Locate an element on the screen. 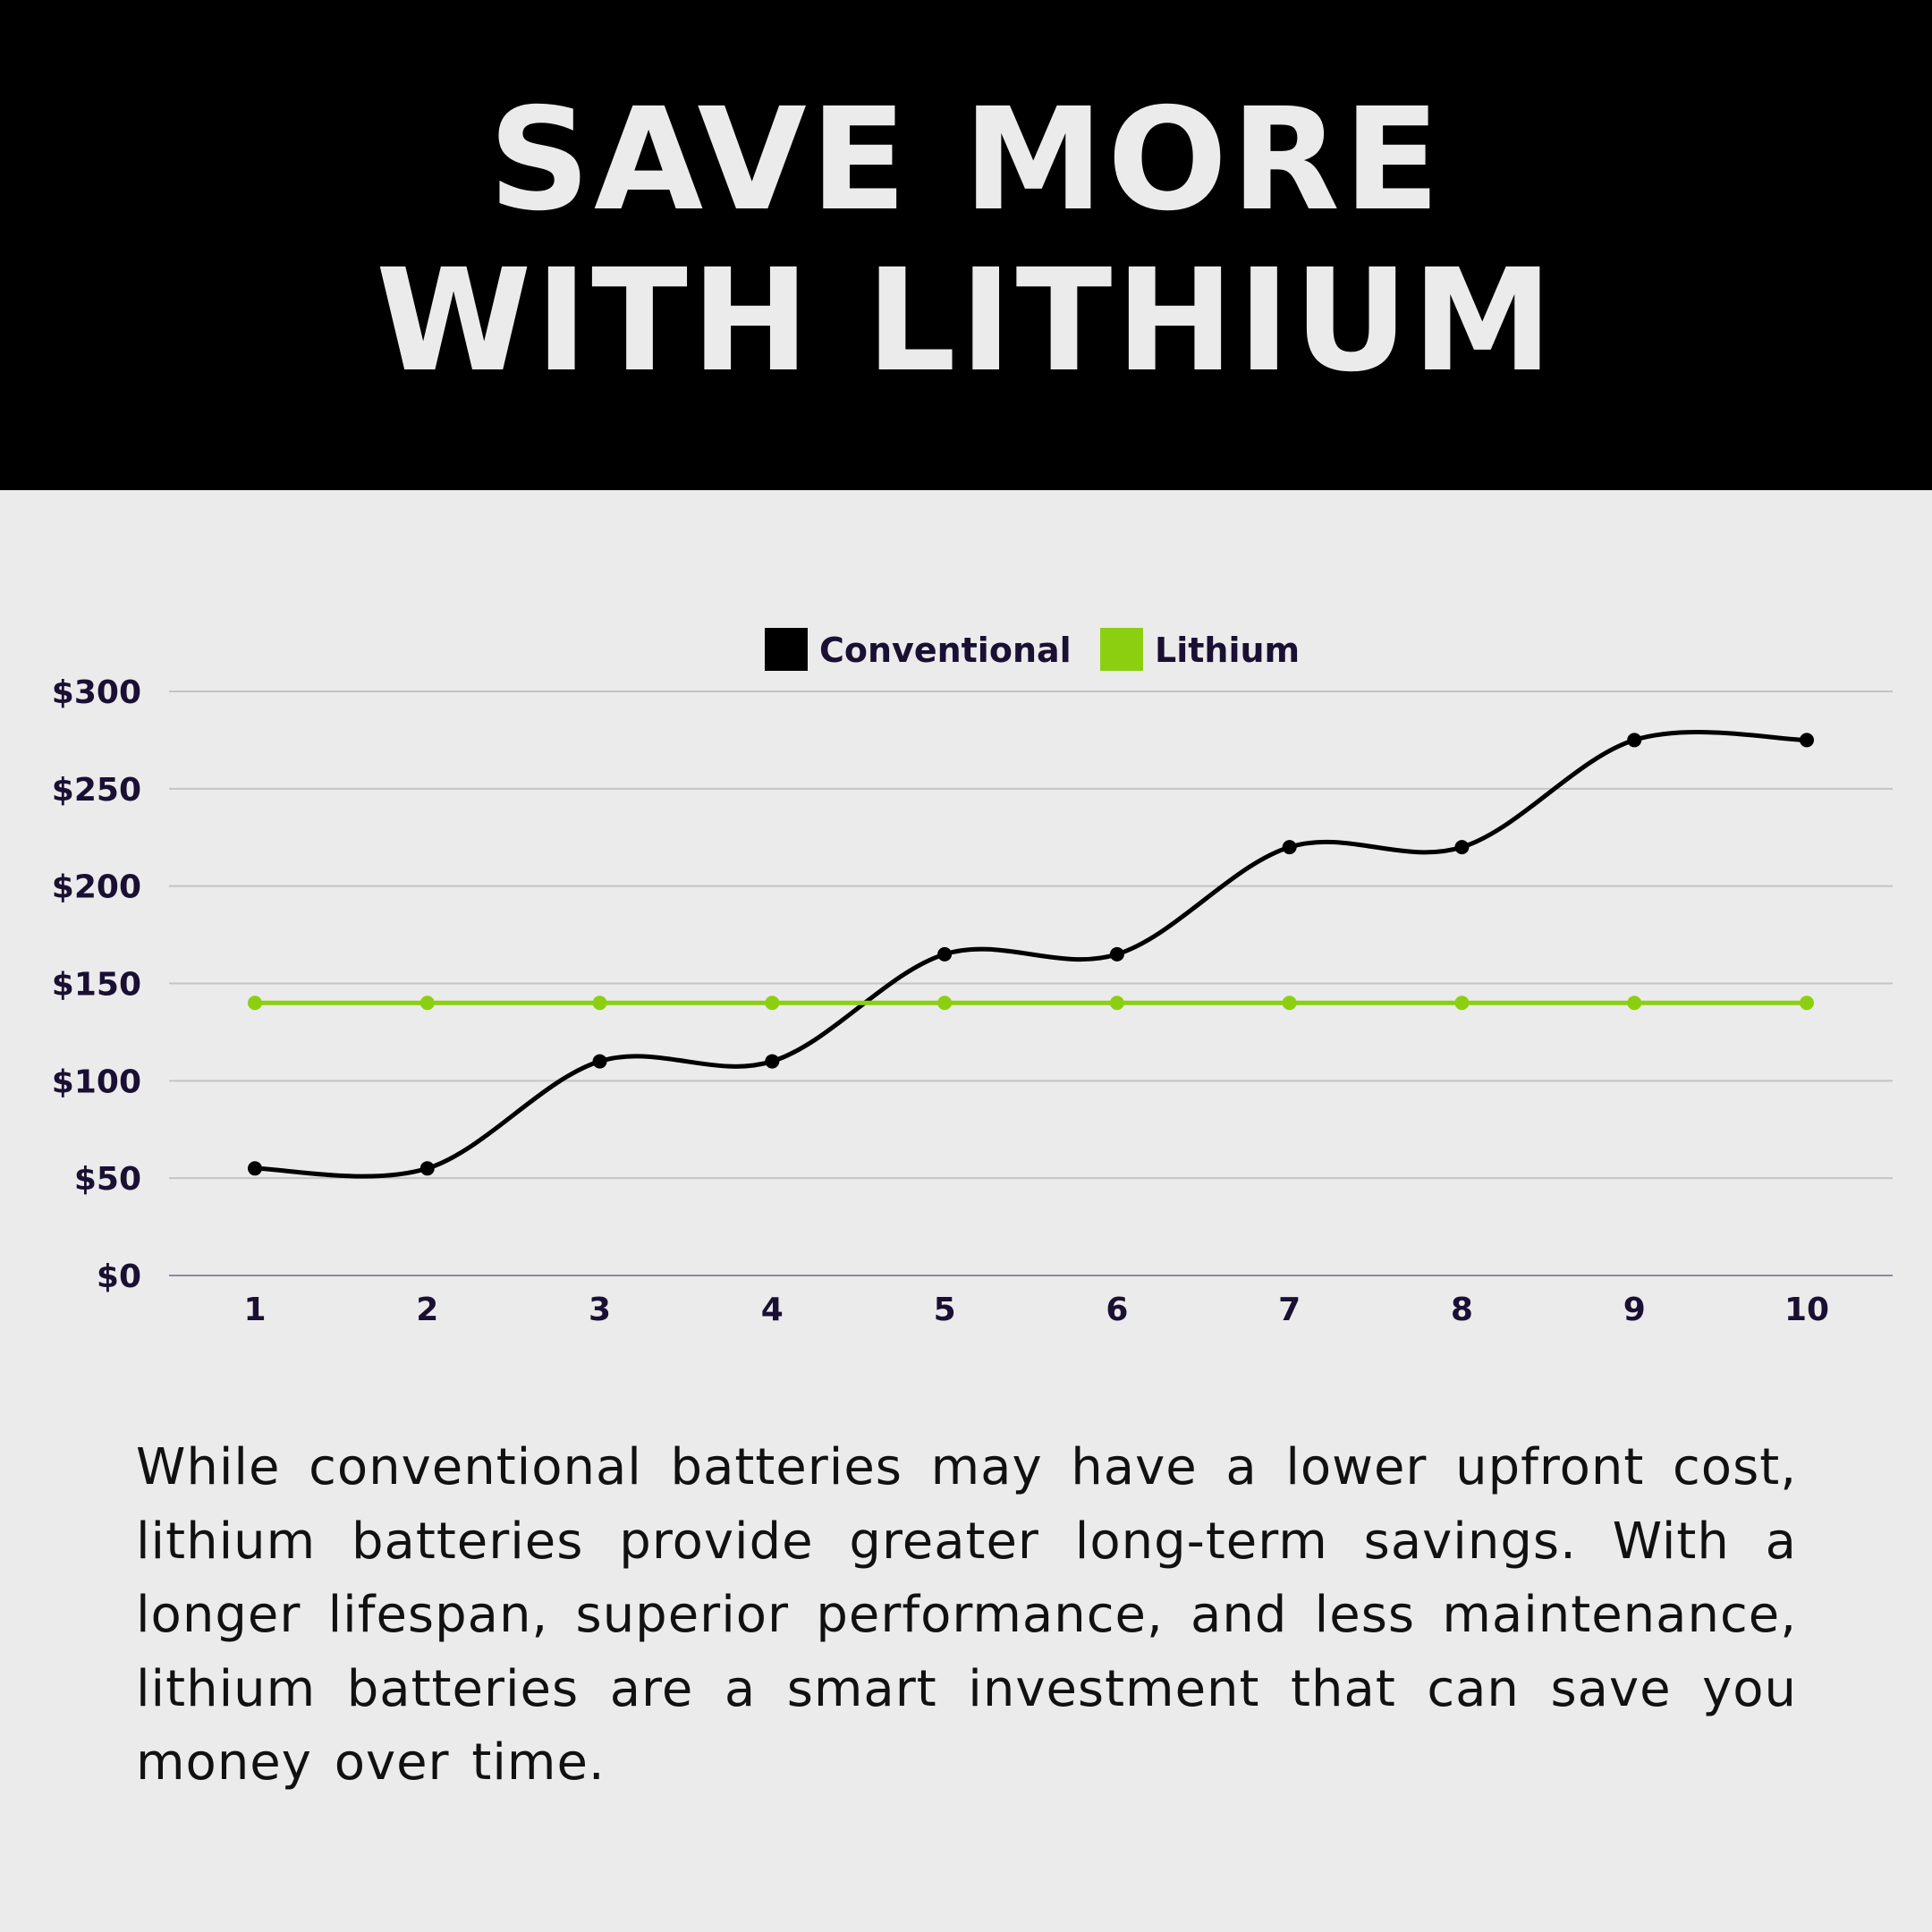 The height and width of the screenshot is (1932, 1932). y-tick-label: $0 is located at coordinates (119, 1276).